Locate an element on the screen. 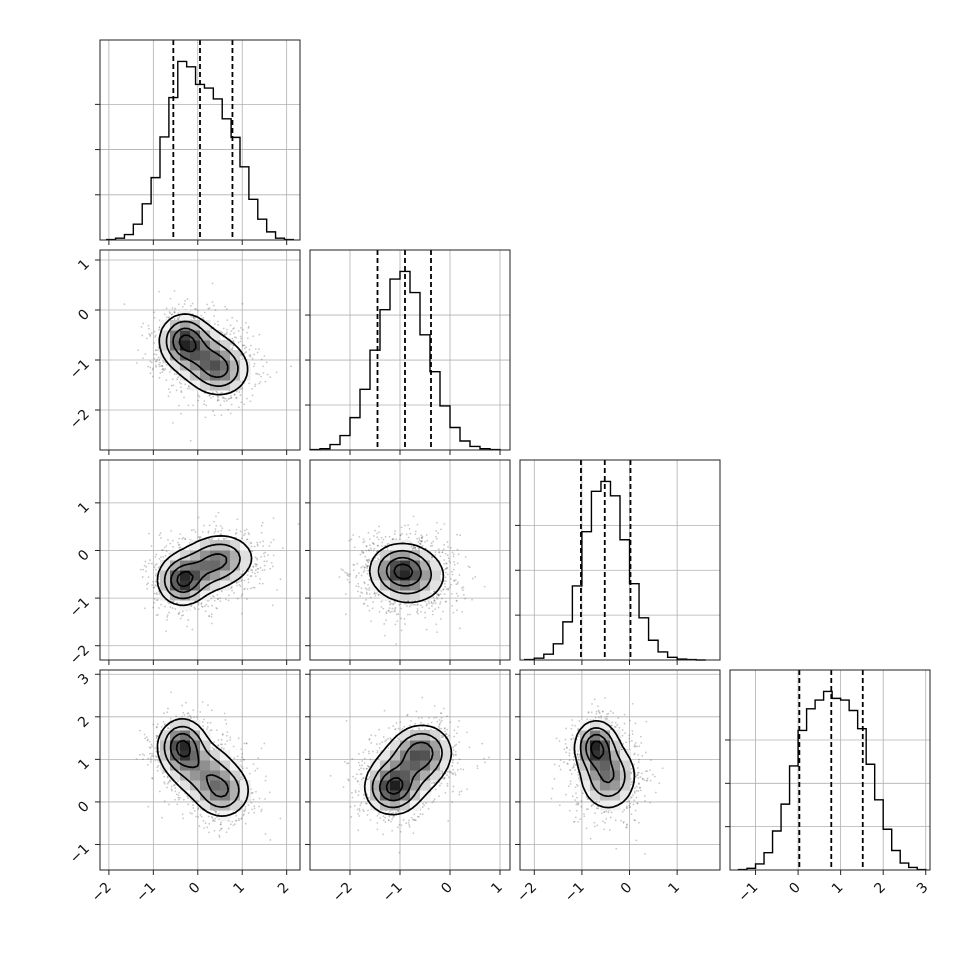 This screenshot has height=970, width=970. panel-content is located at coordinates (410, 560).